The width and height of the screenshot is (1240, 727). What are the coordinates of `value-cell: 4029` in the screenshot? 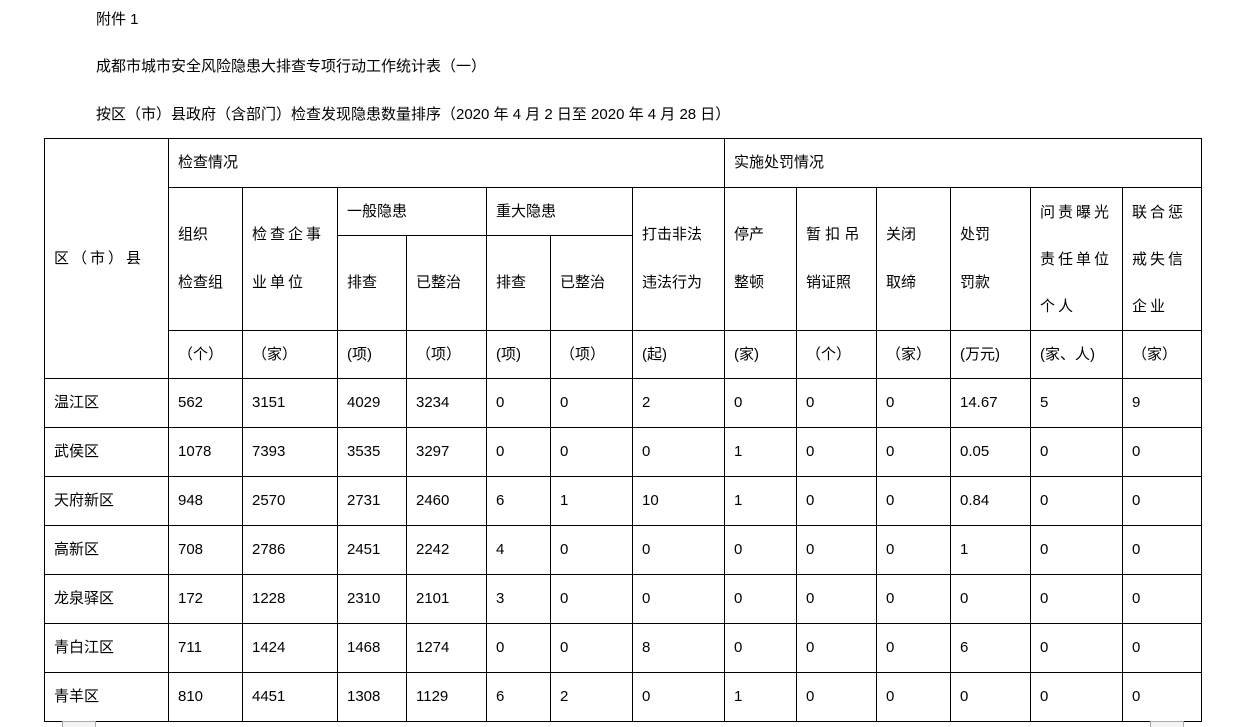 It's located at (372, 403).